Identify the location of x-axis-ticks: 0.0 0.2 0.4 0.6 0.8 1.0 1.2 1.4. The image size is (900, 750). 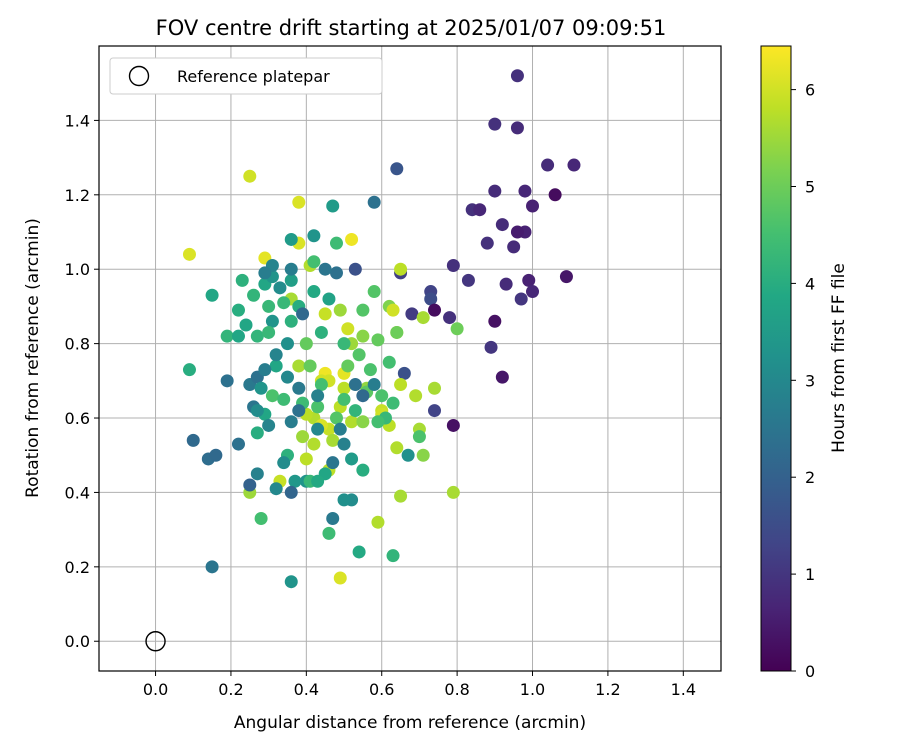
(419, 685).